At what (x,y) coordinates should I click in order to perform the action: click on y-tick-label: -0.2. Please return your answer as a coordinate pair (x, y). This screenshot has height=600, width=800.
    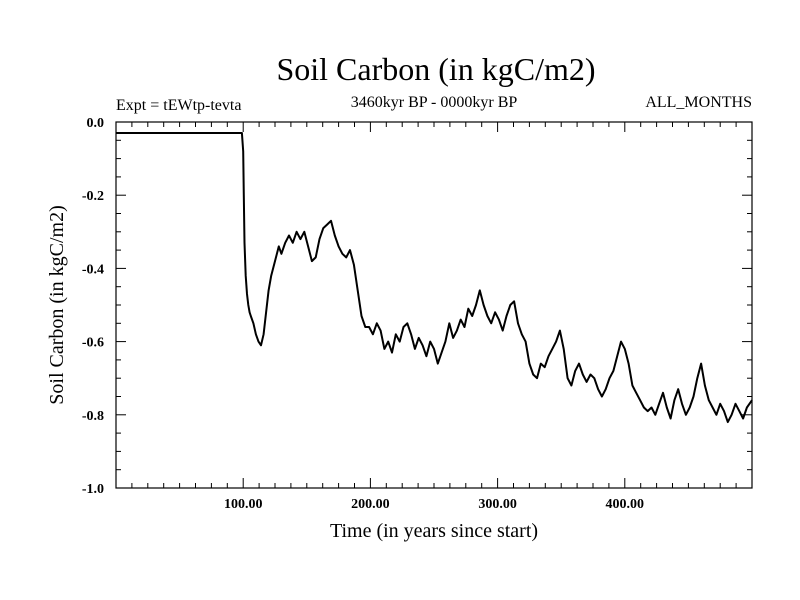
    Looking at the image, I should click on (93, 196).